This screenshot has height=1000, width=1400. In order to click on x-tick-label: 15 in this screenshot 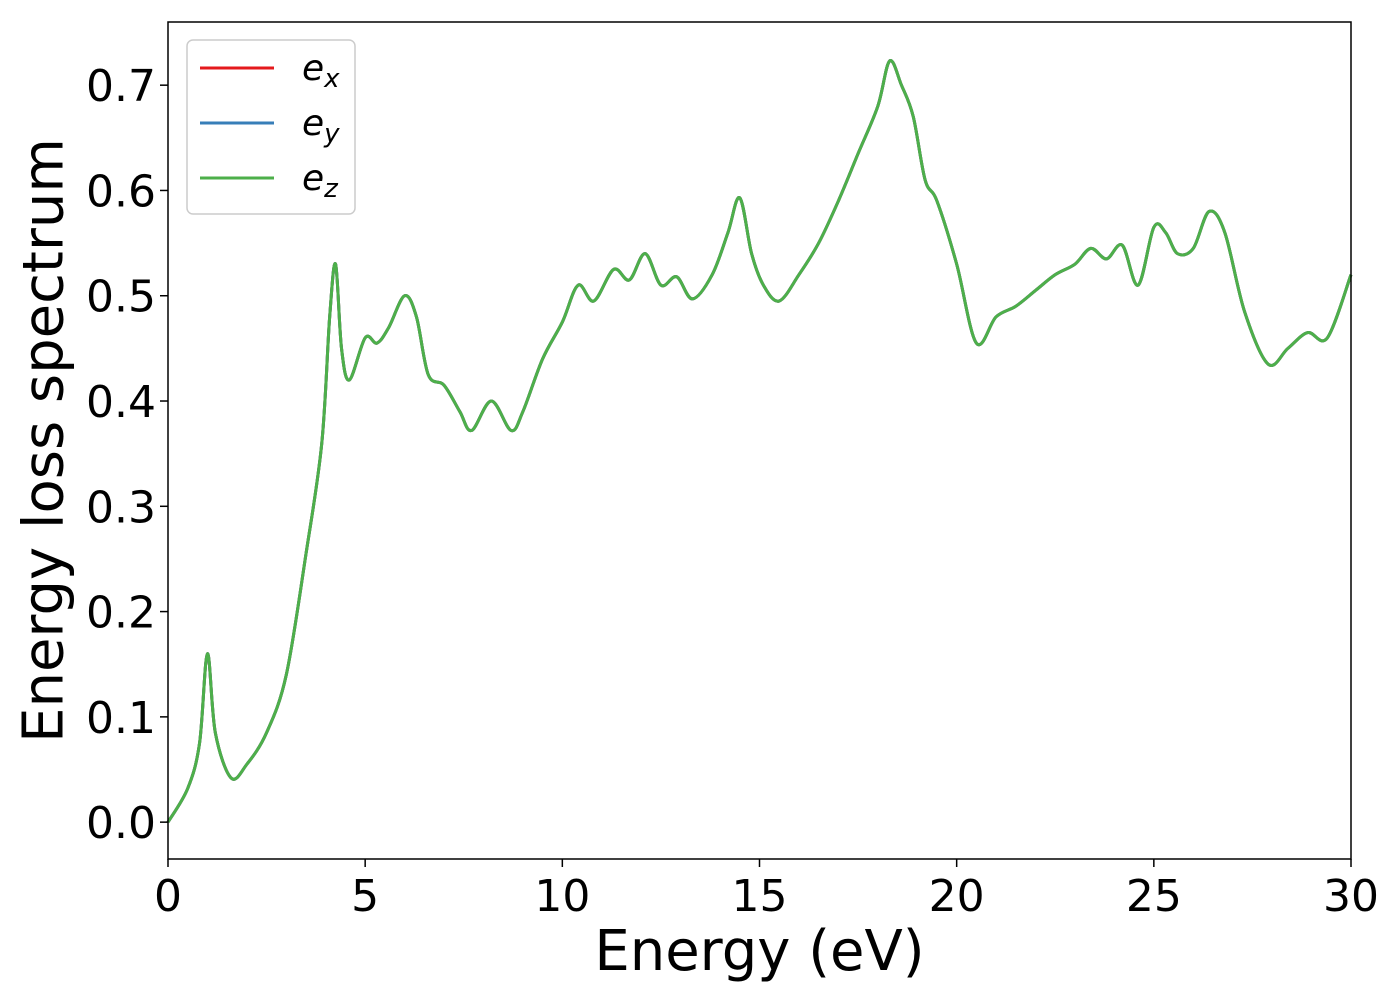, I will do `click(760, 896)`.